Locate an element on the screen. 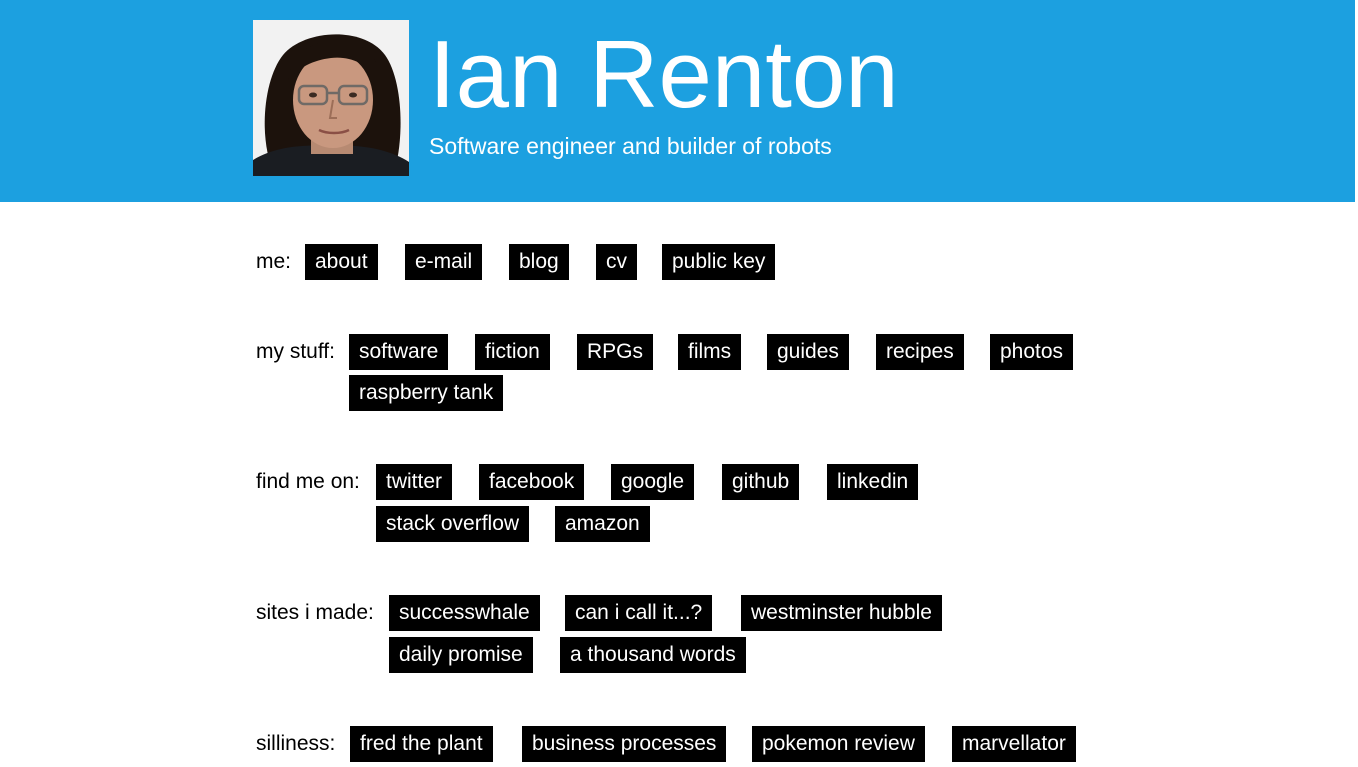 The width and height of the screenshot is (1358, 767). link-about: about is located at coordinates (341, 262).